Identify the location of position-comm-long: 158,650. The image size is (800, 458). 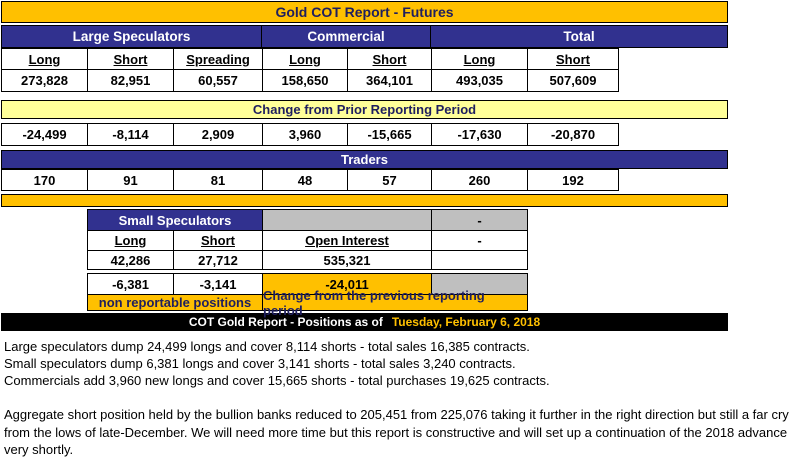
(305, 80).